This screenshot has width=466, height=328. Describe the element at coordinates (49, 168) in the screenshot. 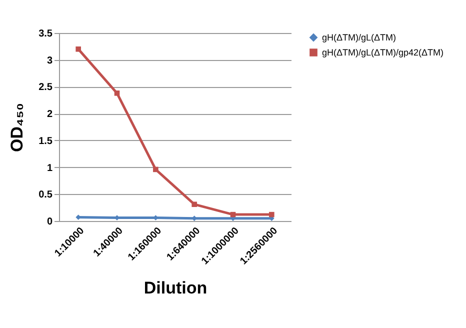

I see `y-tick-label: 1` at that location.